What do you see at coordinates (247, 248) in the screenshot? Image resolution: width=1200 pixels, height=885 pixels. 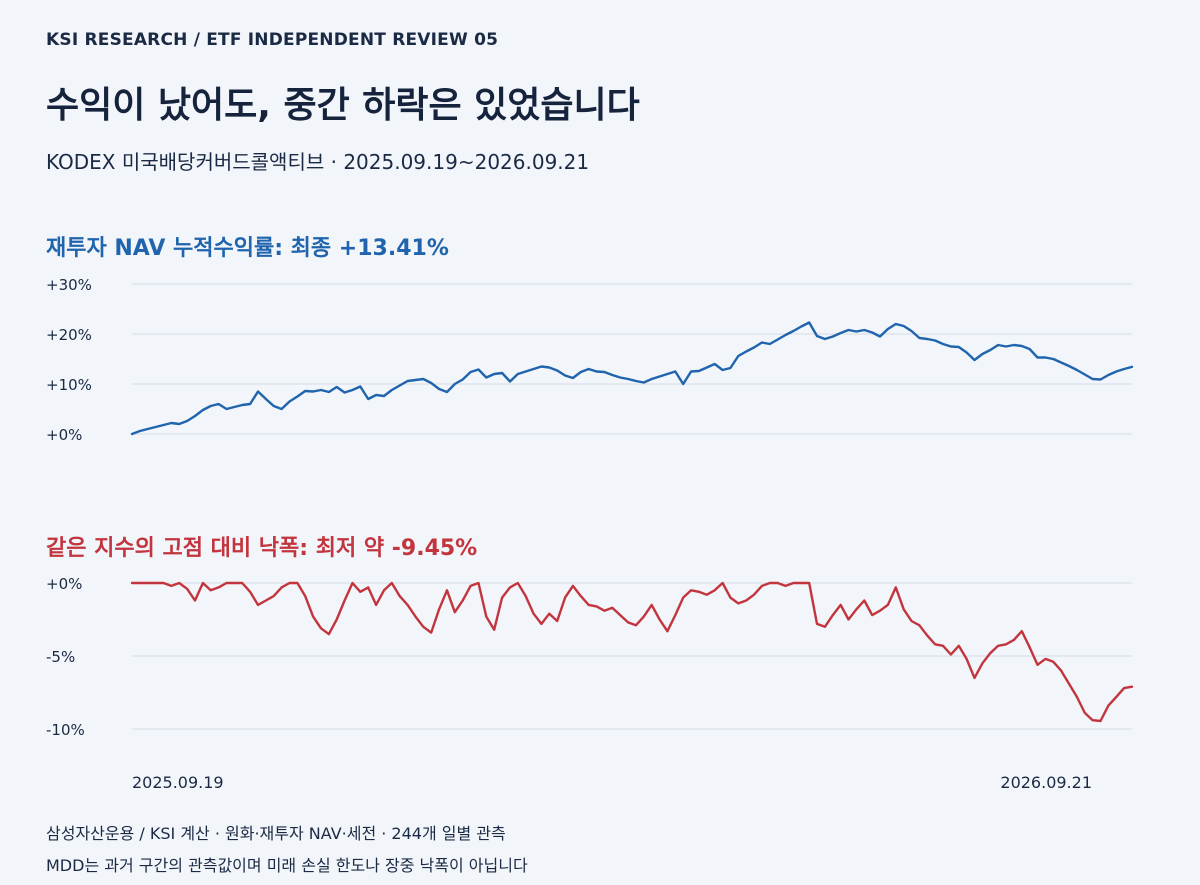 I see `nav-chart-title: 재투자 NAV 누적수익률: 최종 +13.41%` at bounding box center [247, 248].